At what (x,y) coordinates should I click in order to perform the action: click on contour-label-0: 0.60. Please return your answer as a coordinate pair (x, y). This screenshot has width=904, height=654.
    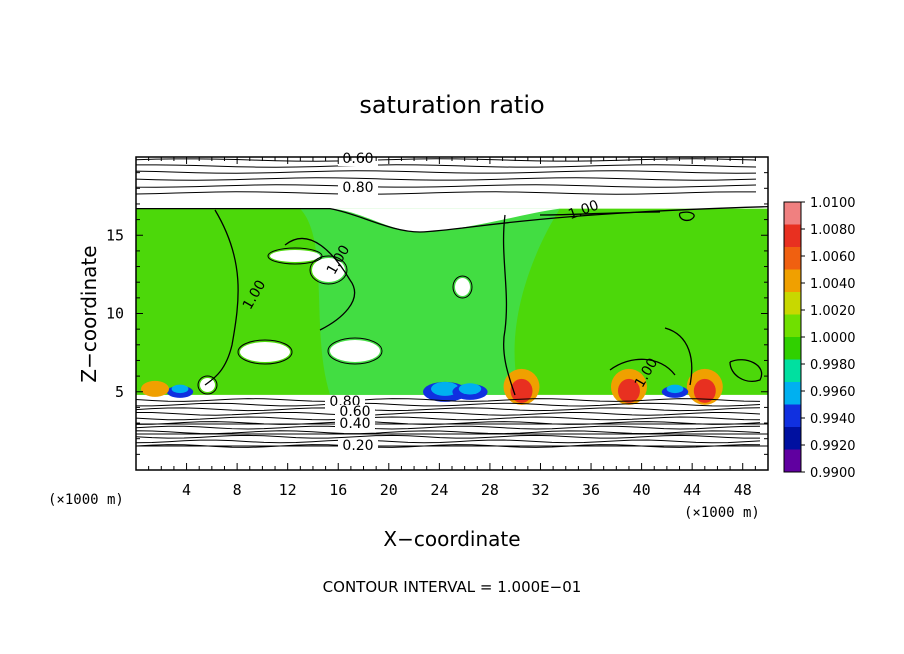
    Looking at the image, I should click on (357, 159).